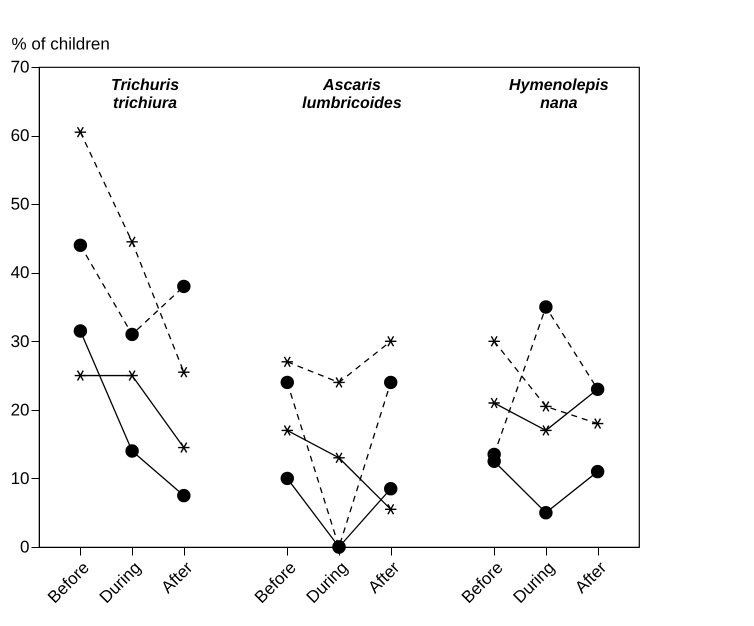 This screenshot has height=626, width=754. Describe the element at coordinates (20, 67) in the screenshot. I see `y-tick-label: 70` at that location.